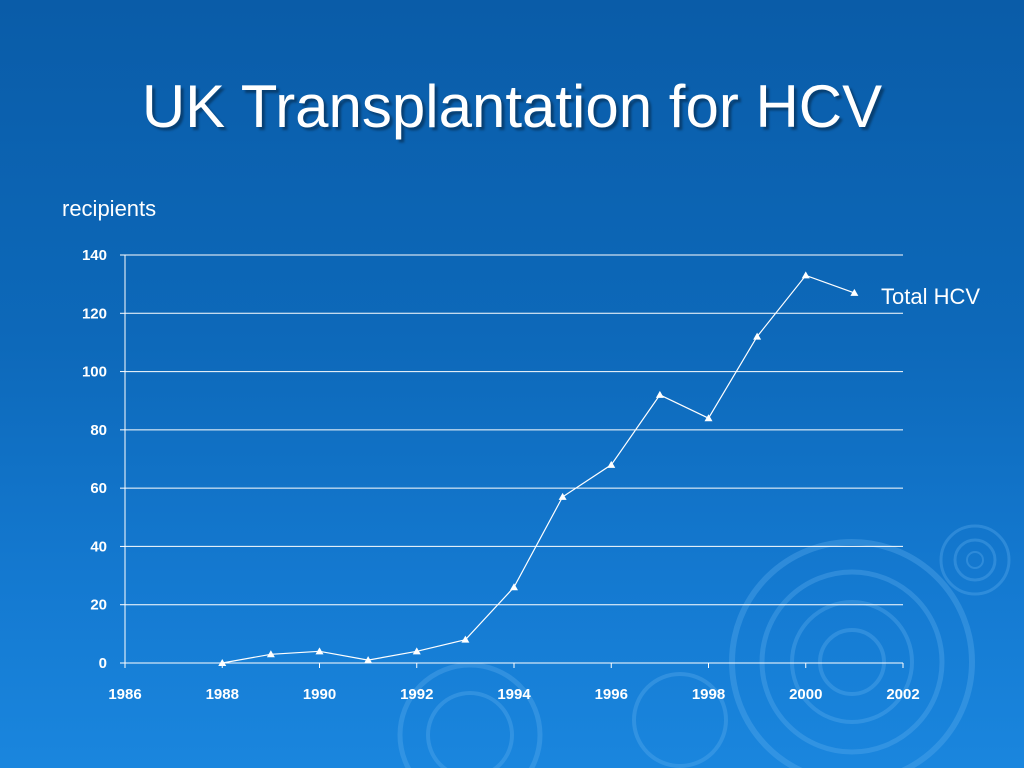 Image resolution: width=1024 pixels, height=768 pixels. What do you see at coordinates (222, 694) in the screenshot?
I see `x-tick-label: 1988` at bounding box center [222, 694].